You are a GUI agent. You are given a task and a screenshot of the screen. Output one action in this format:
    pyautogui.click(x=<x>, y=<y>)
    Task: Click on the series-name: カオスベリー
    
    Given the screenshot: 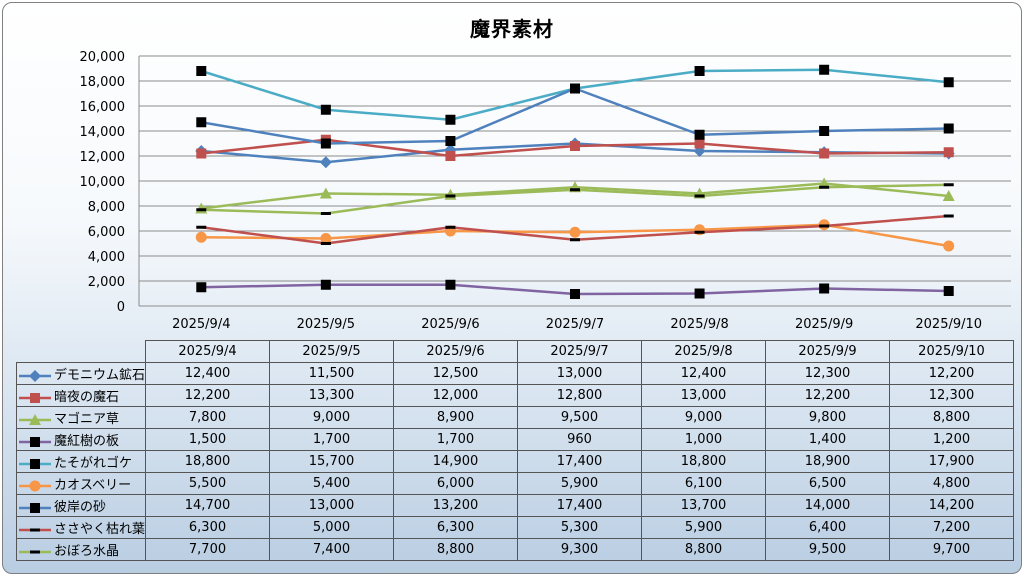 What is the action you would take?
    pyautogui.click(x=93, y=485)
    